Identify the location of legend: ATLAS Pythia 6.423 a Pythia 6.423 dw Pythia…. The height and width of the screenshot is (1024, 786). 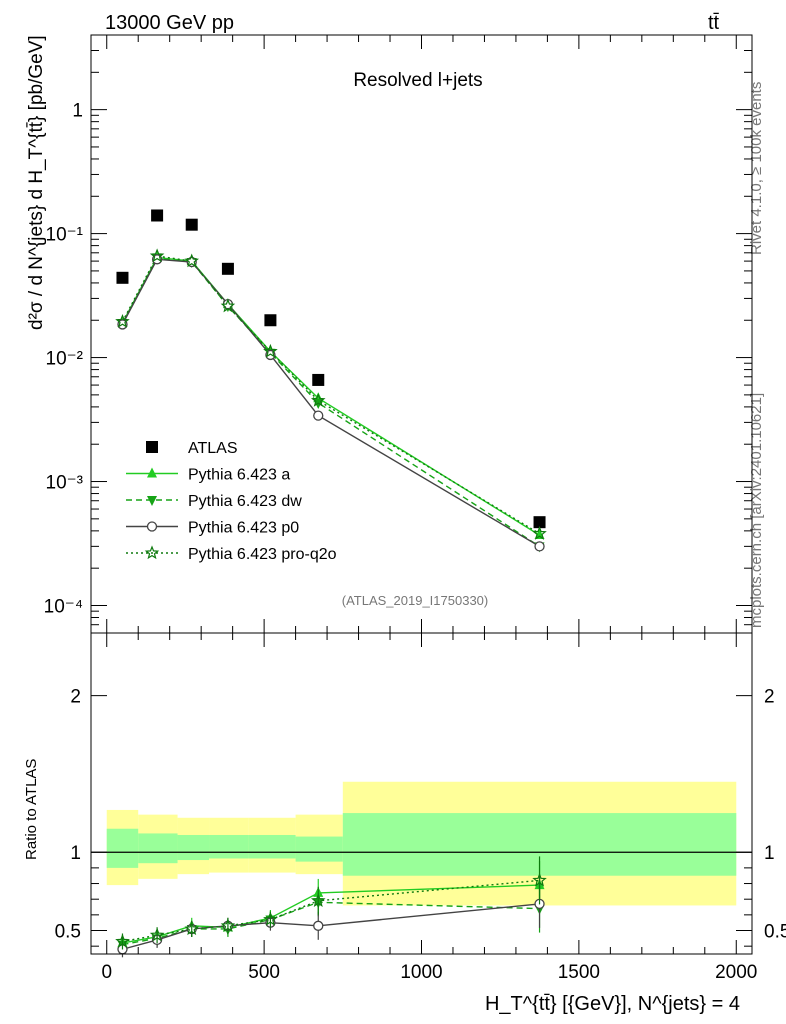
(231, 501).